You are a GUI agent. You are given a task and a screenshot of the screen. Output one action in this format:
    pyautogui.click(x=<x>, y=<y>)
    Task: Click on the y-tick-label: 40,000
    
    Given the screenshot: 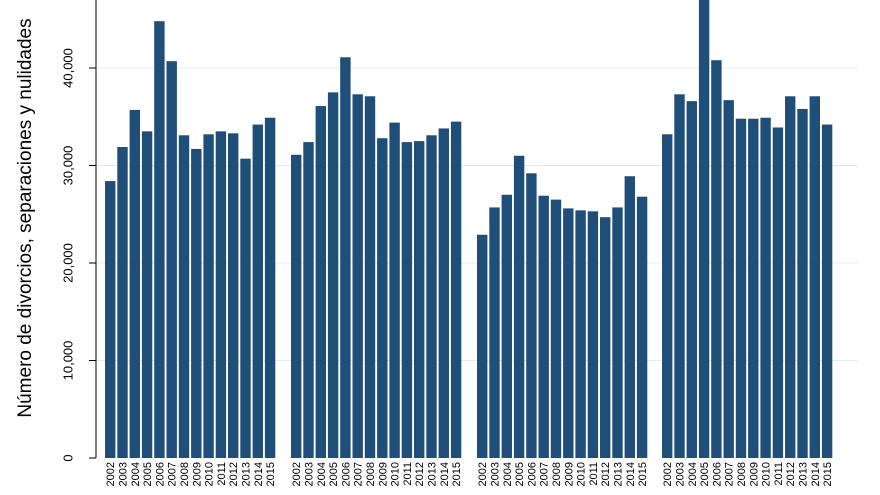 What is the action you would take?
    pyautogui.click(x=68, y=68)
    